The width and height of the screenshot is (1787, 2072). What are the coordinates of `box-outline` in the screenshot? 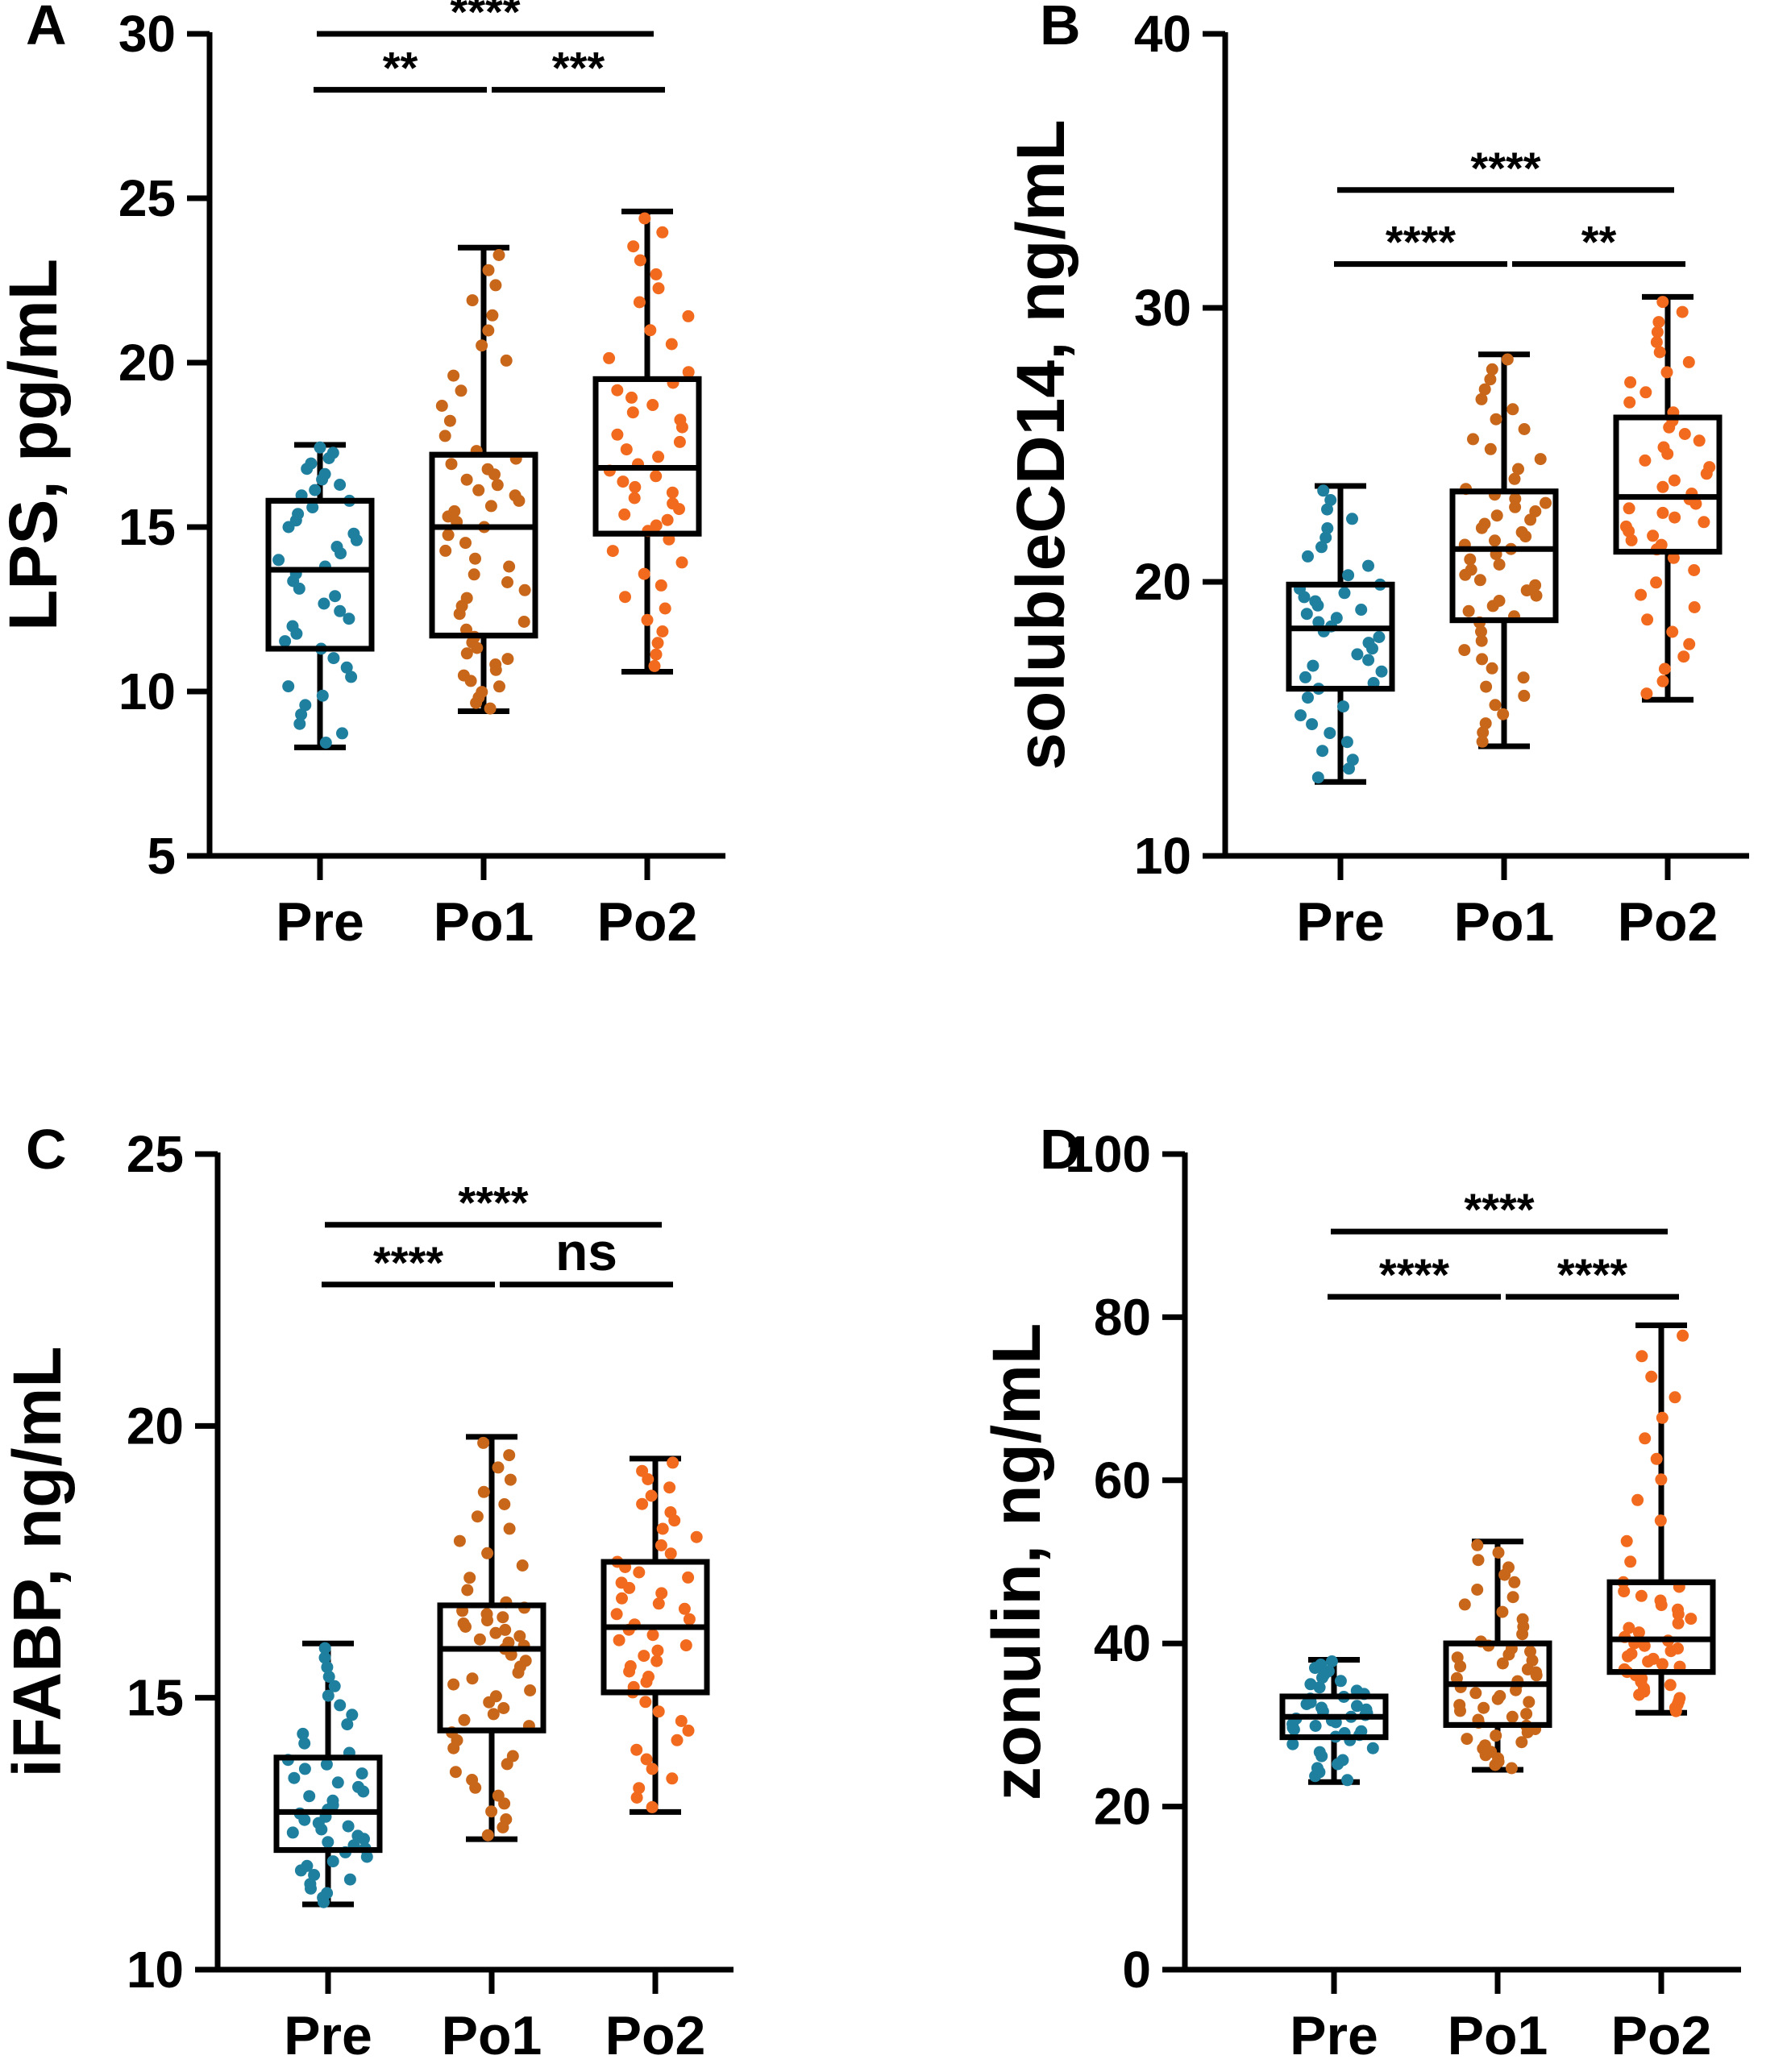 It's located at (483, 545).